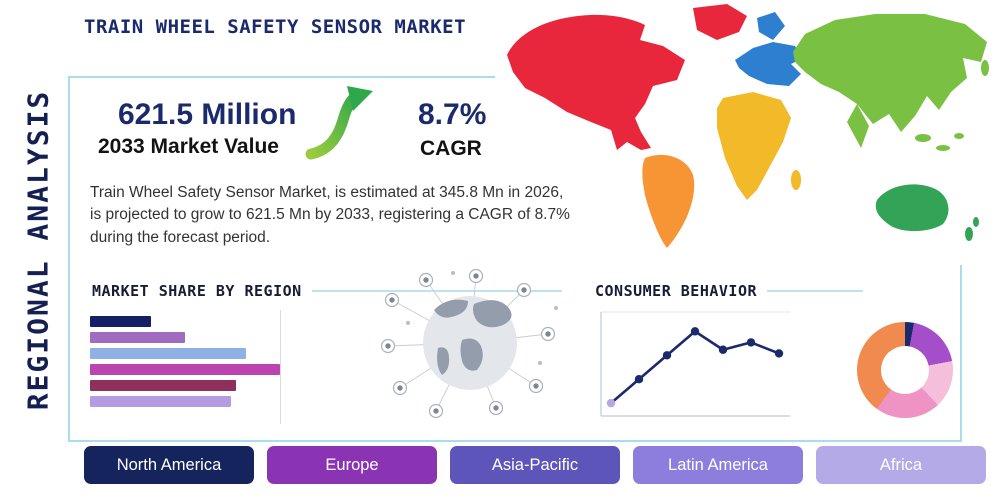 This screenshot has height=500, width=1000. I want to click on arrow-head, so click(360, 98).